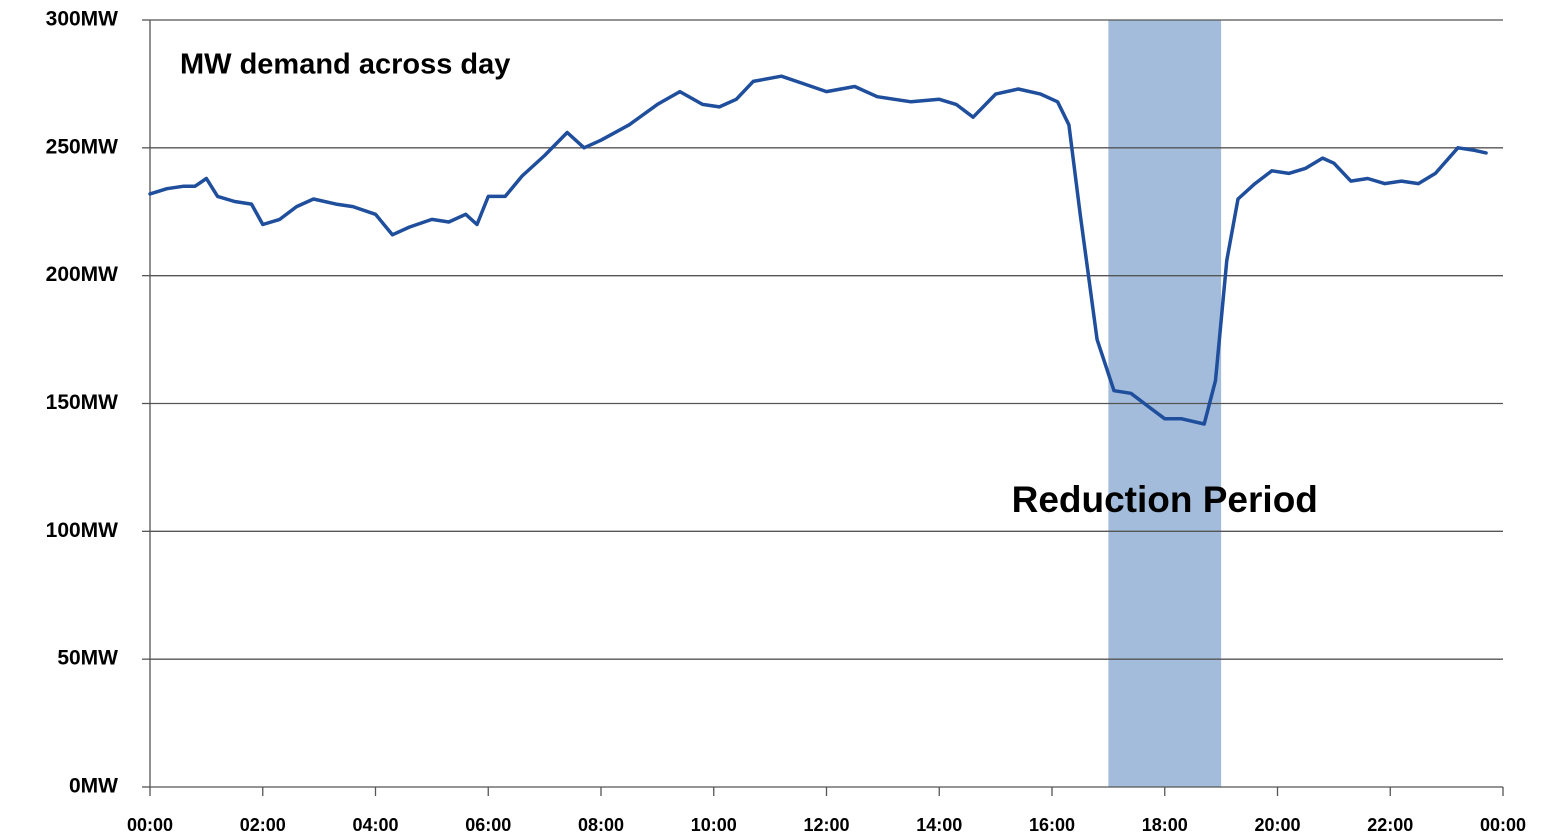  Describe the element at coordinates (601, 825) in the screenshot. I see `x-tick-label: 08:00` at that location.